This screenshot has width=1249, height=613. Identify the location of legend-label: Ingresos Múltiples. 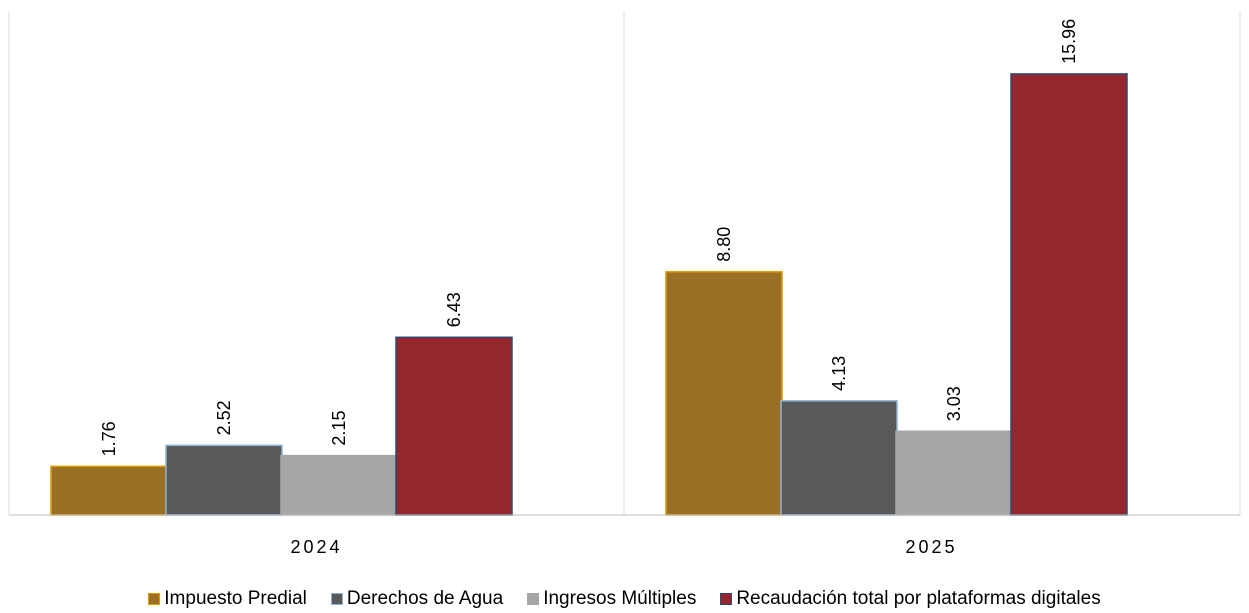
(620, 598).